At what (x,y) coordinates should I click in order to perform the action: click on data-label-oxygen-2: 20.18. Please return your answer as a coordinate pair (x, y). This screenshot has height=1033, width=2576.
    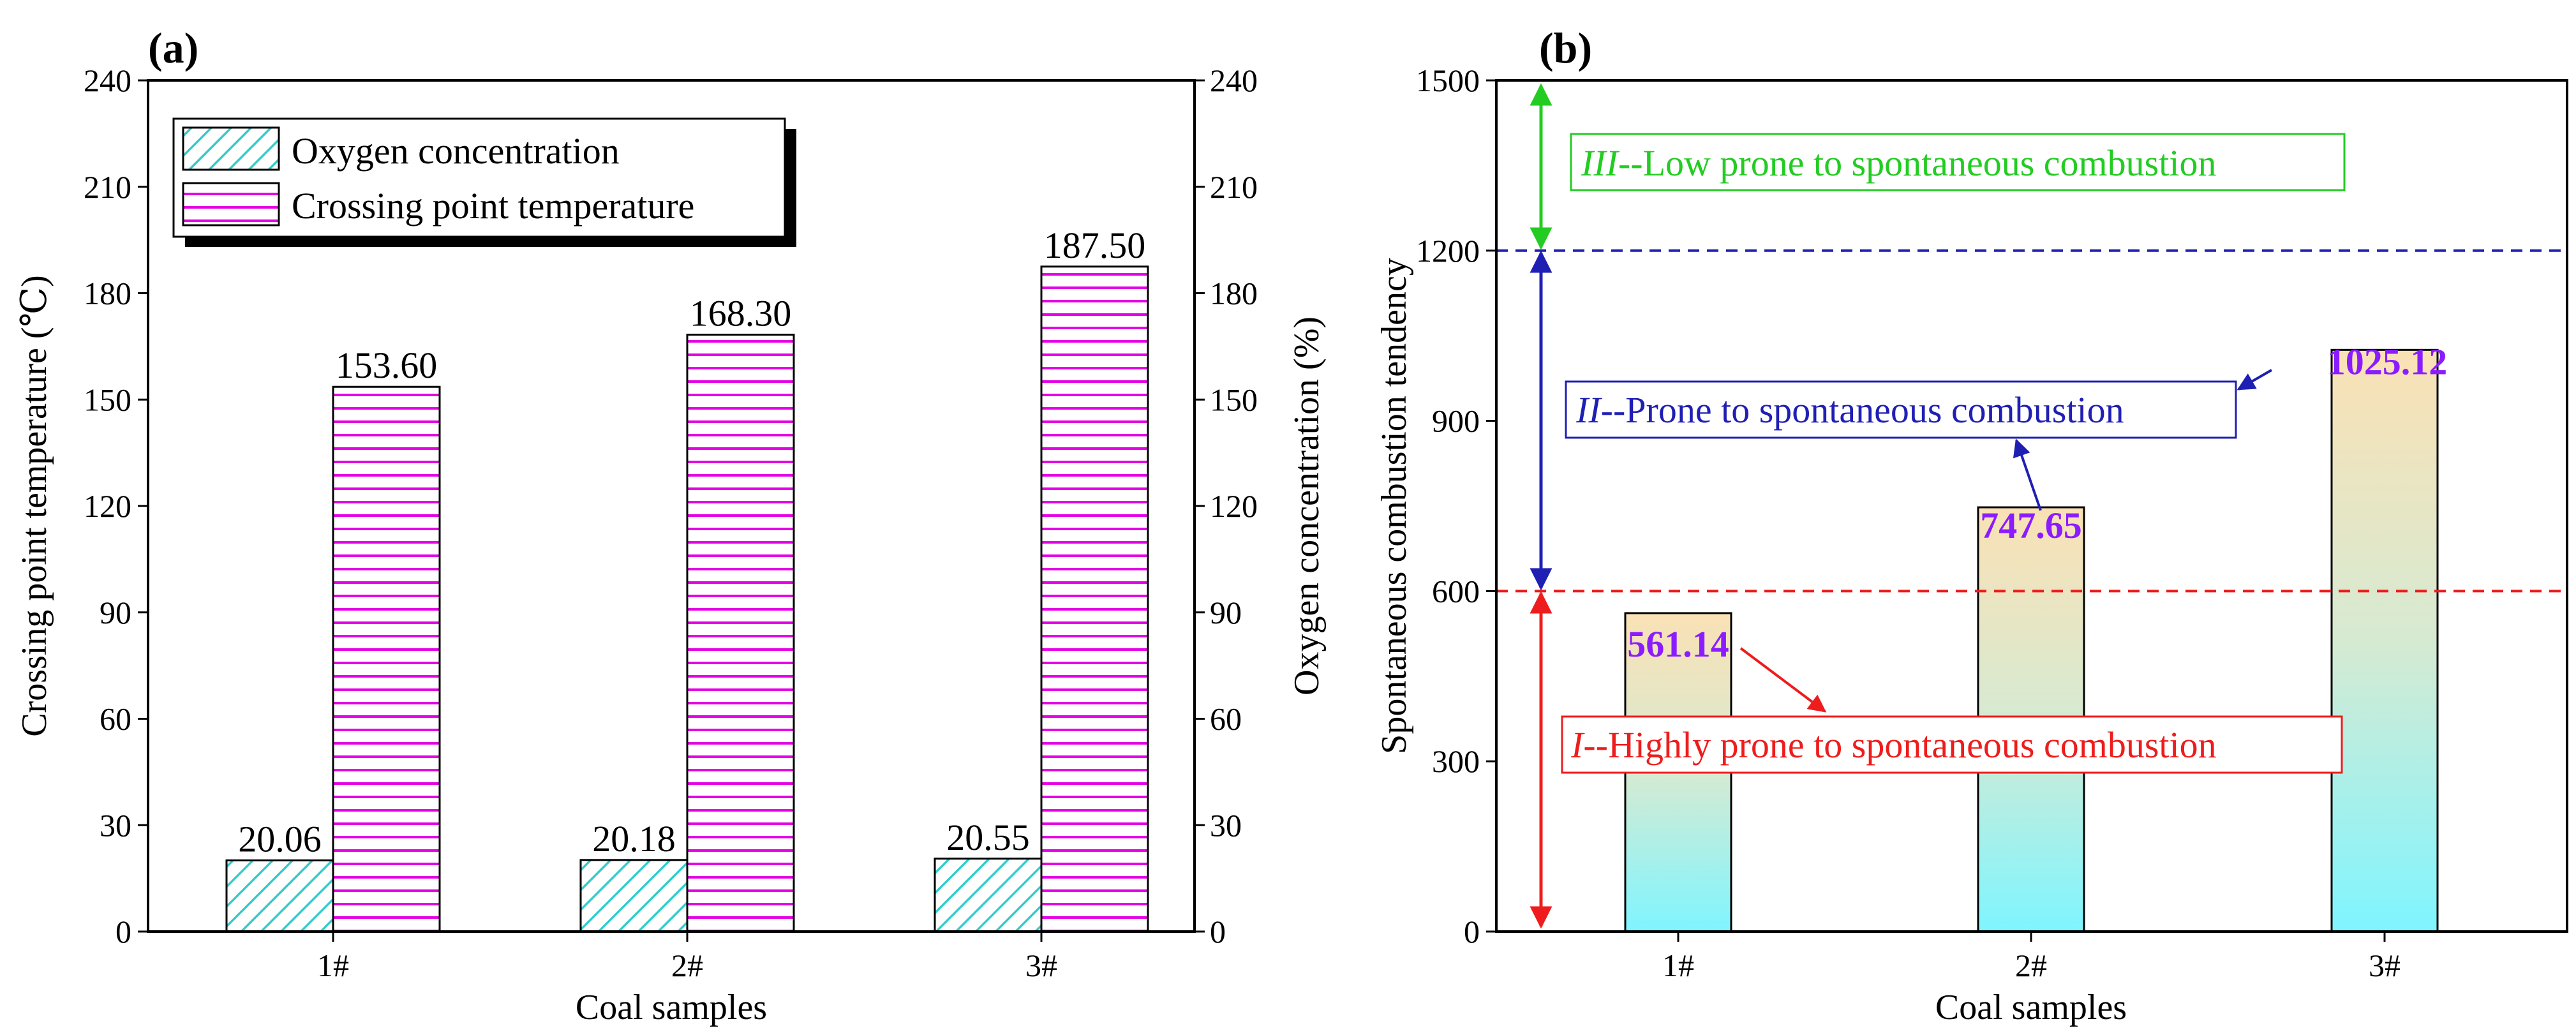
    Looking at the image, I should click on (634, 838).